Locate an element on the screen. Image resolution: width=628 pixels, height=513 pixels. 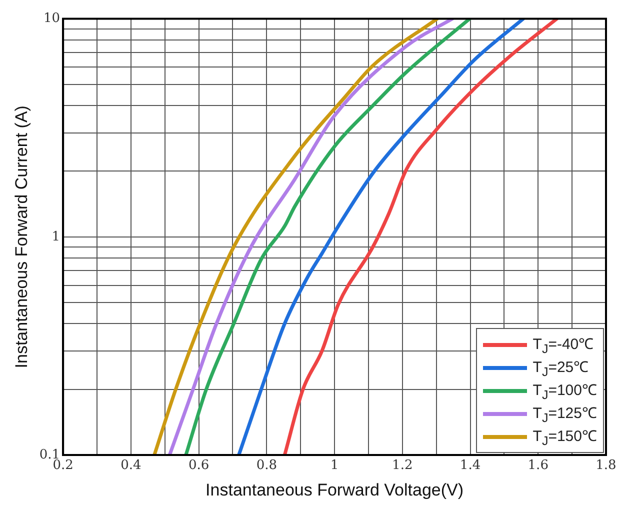
x-tick-label: 0.4 is located at coordinates (131, 466).